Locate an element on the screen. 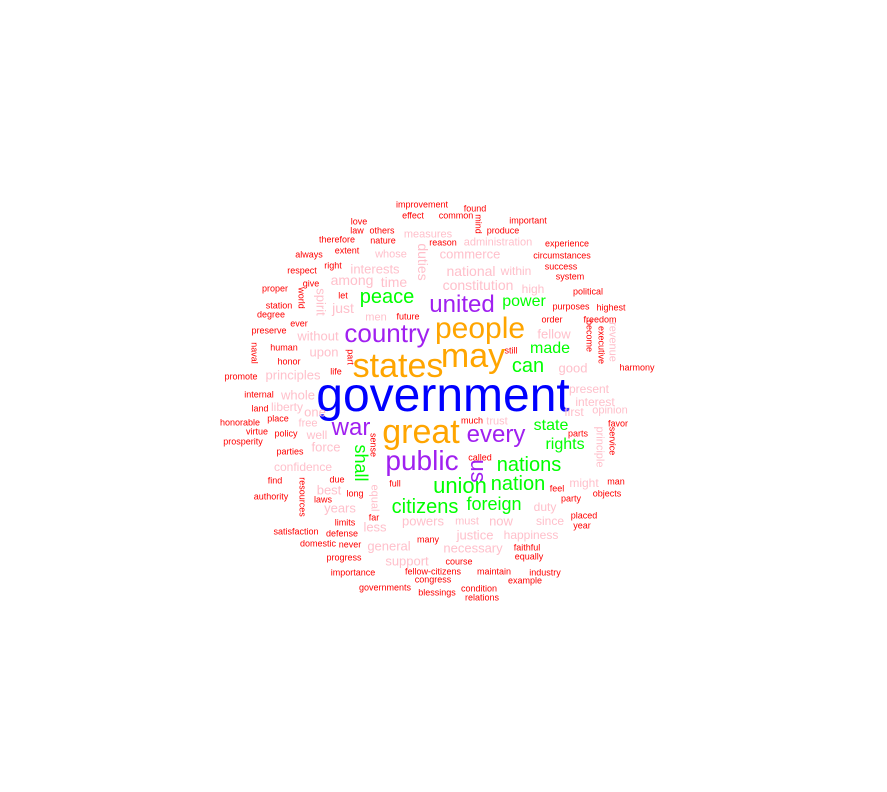 Image resolution: width=887 pixels, height=792 pixels. word-right: right is located at coordinates (333, 265).